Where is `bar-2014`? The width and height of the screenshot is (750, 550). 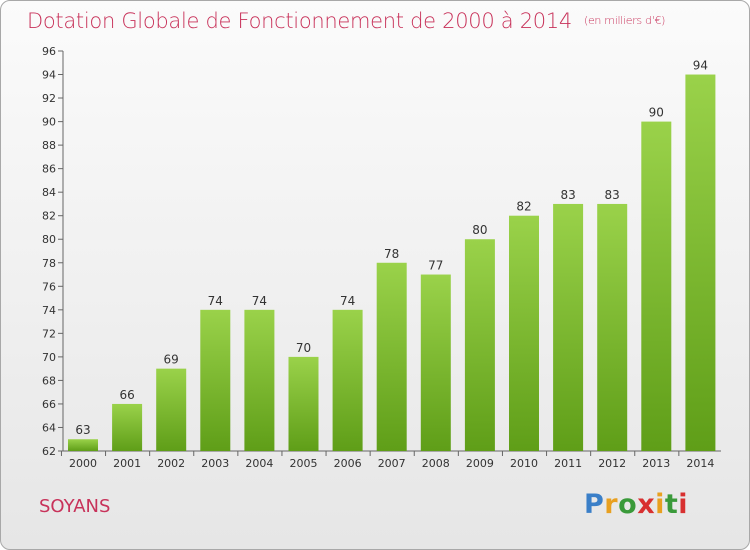 bar-2014 is located at coordinates (700, 262).